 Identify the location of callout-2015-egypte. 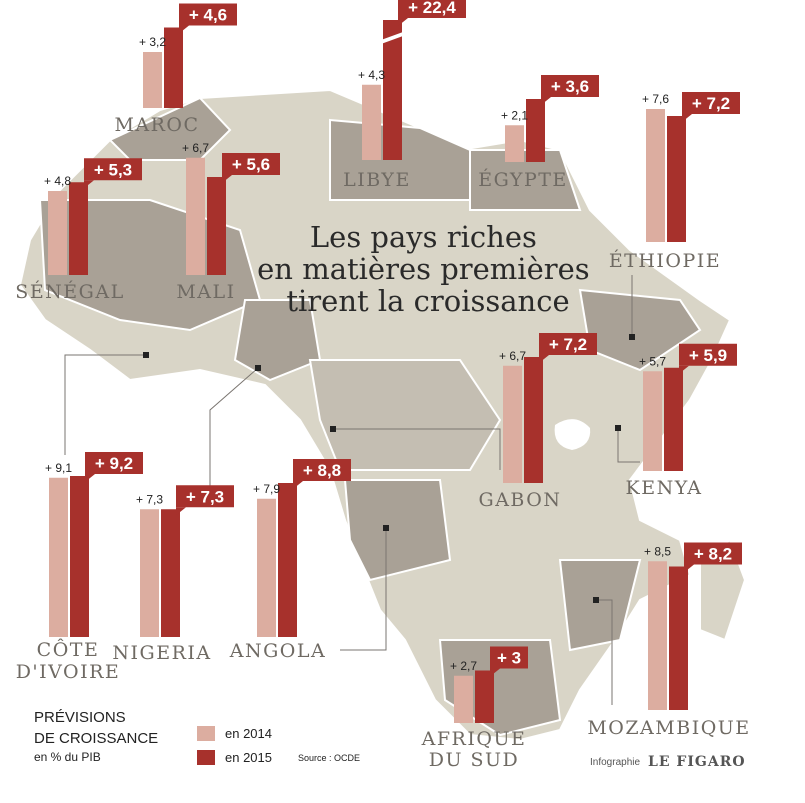
(570, 86).